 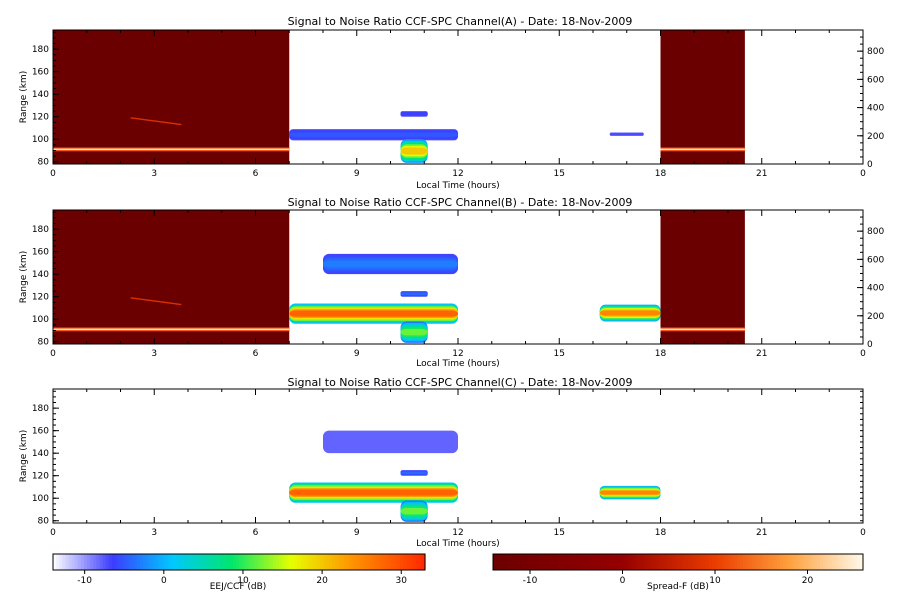 I want to click on right-y-tick-label: 800, so click(x=875, y=232).